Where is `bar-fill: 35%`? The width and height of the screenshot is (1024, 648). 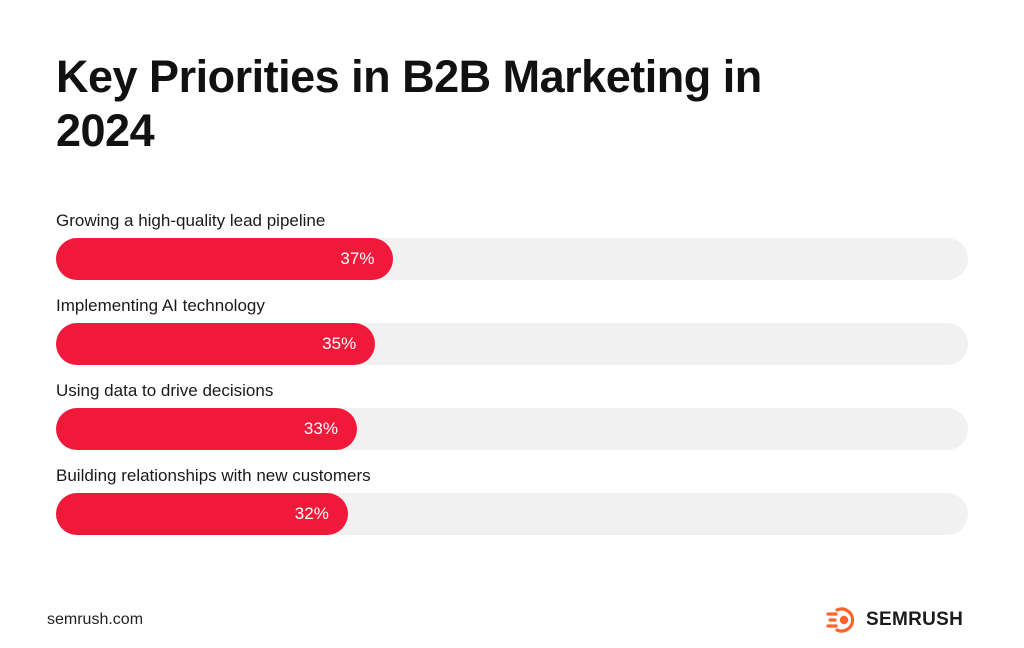
bar-fill: 35% is located at coordinates (216, 344).